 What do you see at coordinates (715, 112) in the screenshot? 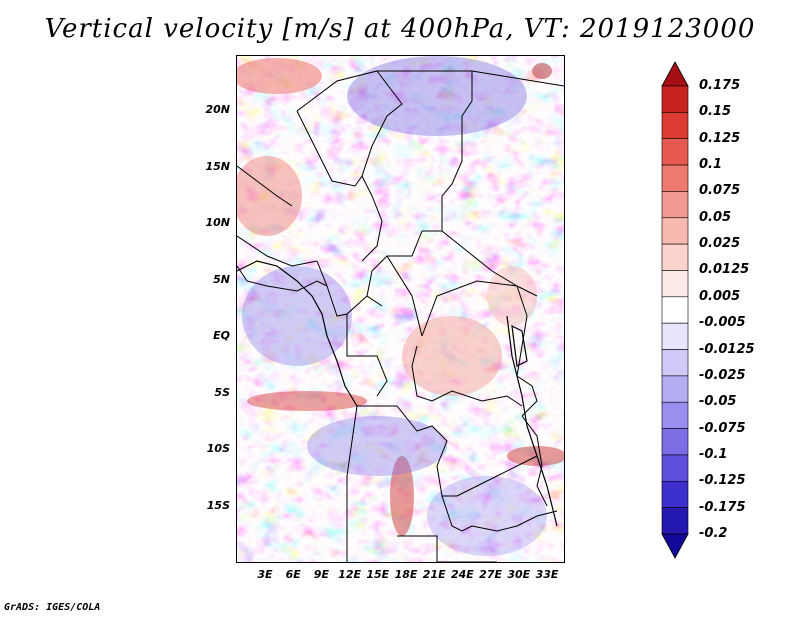
I see `colorbar-tick-label: 0.15` at bounding box center [715, 112].